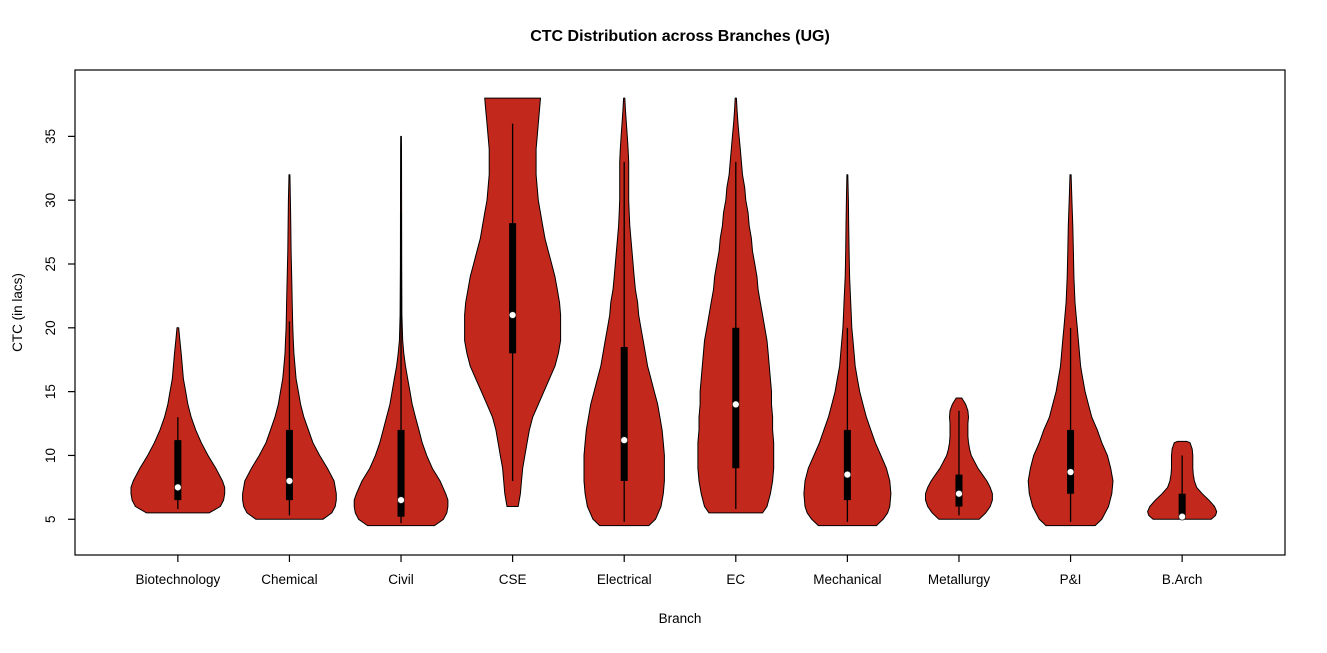  Describe the element at coordinates (177, 579) in the screenshot. I see `x-tick-label: Biotechnology` at that location.